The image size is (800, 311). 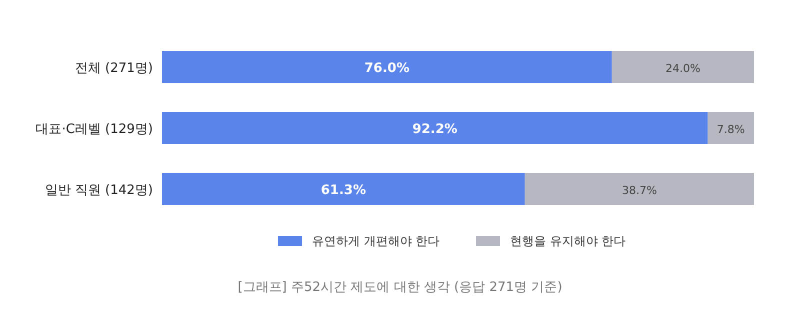 I want to click on data-label: 92.2%, so click(x=435, y=129).